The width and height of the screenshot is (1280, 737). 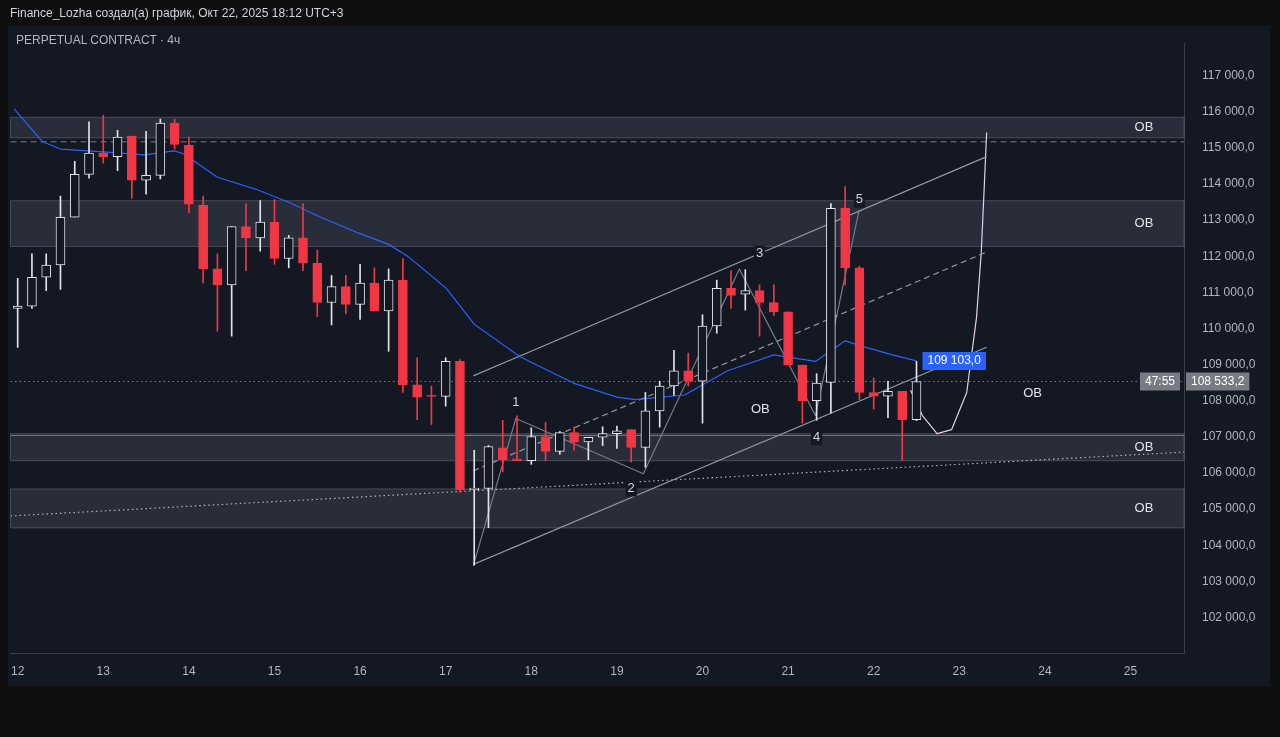 What do you see at coordinates (859, 199) in the screenshot?
I see `annotation: 5` at bounding box center [859, 199].